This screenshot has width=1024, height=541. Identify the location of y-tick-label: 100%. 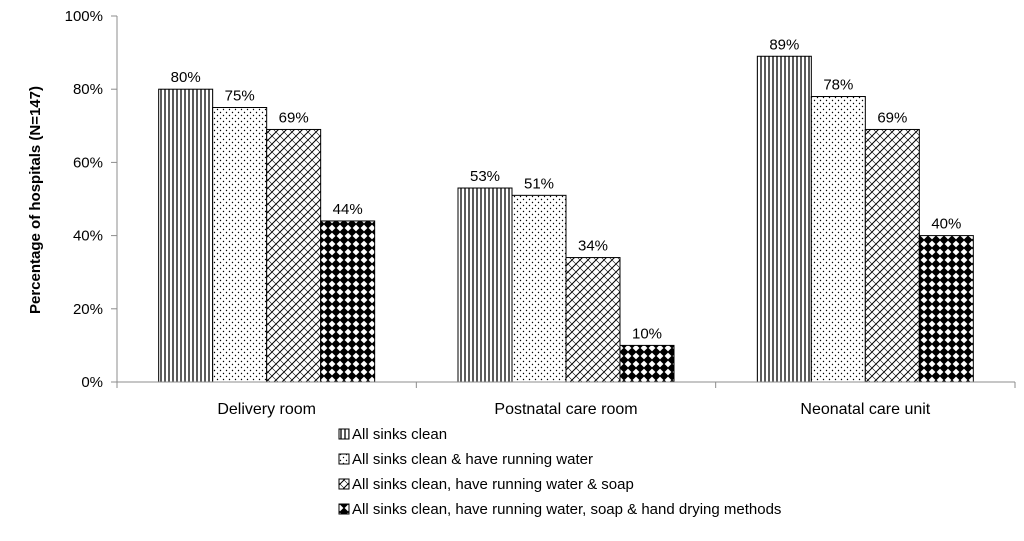
(84, 16).